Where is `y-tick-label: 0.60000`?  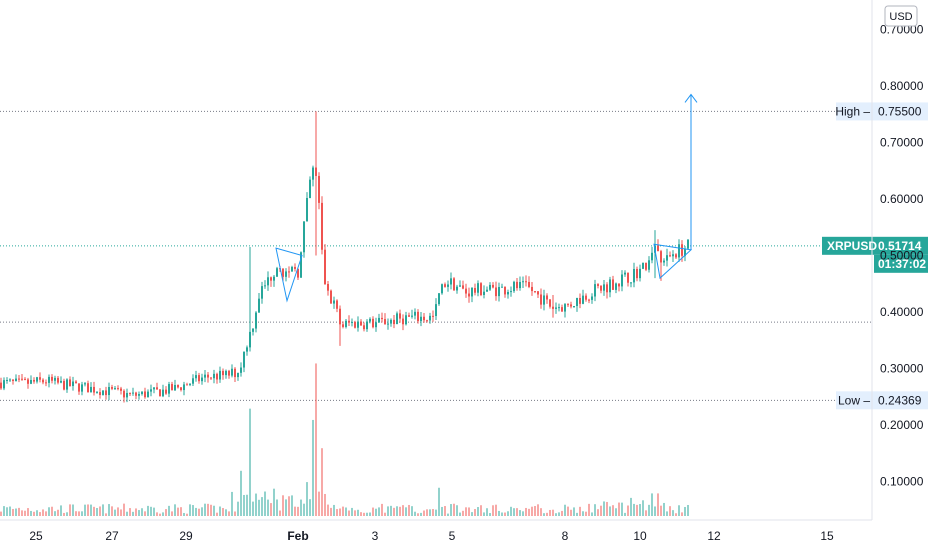
y-tick-label: 0.60000 is located at coordinates (902, 199).